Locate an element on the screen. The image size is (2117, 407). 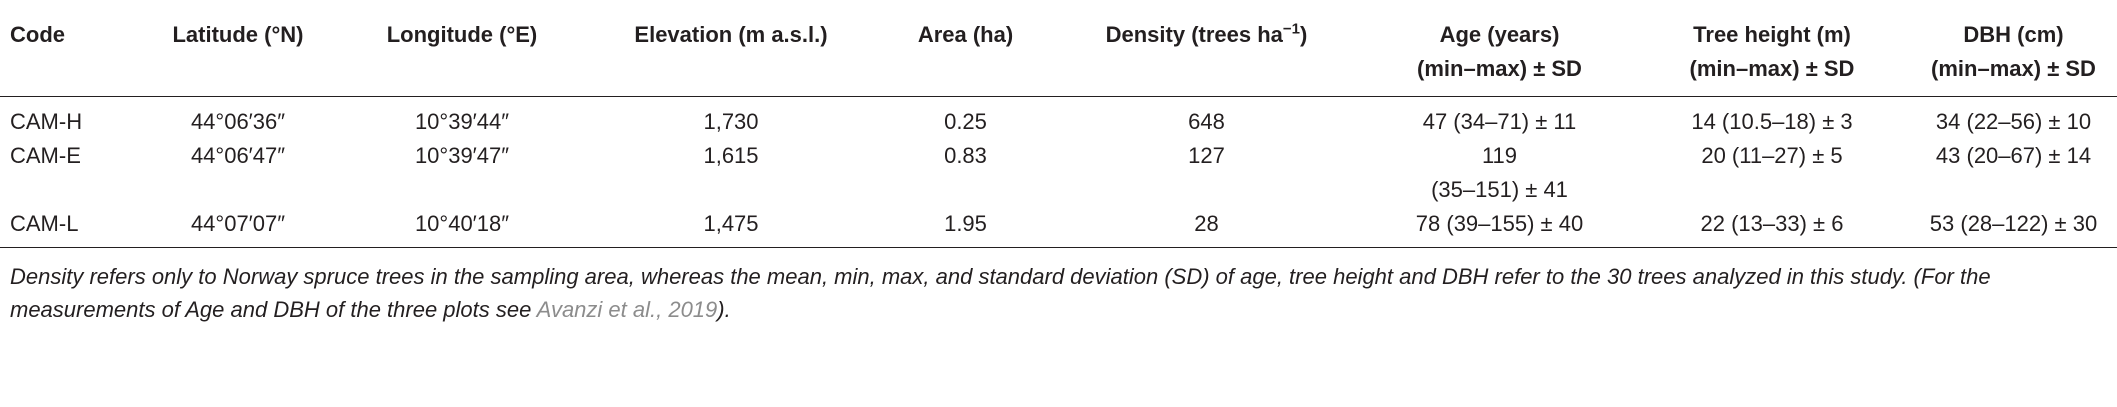
cell-line: 44°06′47″ is located at coordinates (238, 155).